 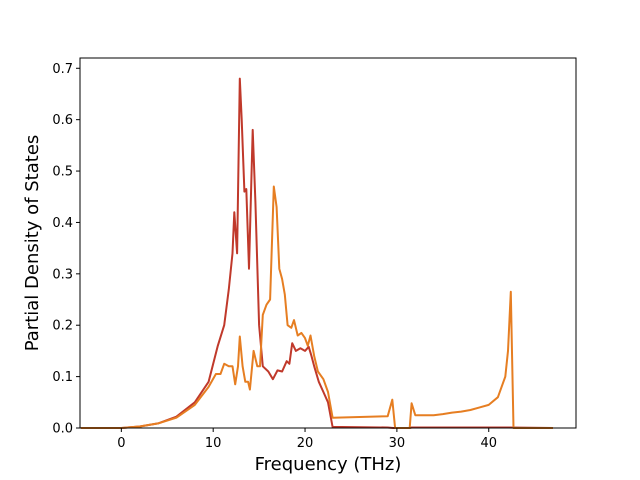 What do you see at coordinates (328, 464) in the screenshot?
I see `x-axis-title: Frequency (THz)` at bounding box center [328, 464].